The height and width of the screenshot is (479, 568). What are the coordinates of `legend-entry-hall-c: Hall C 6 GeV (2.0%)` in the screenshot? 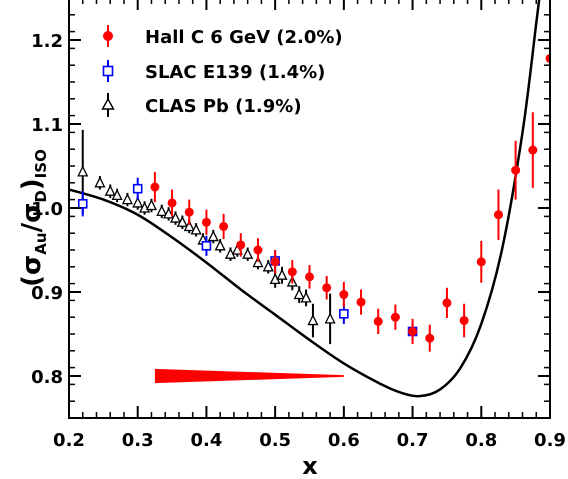 It's located at (223, 36).